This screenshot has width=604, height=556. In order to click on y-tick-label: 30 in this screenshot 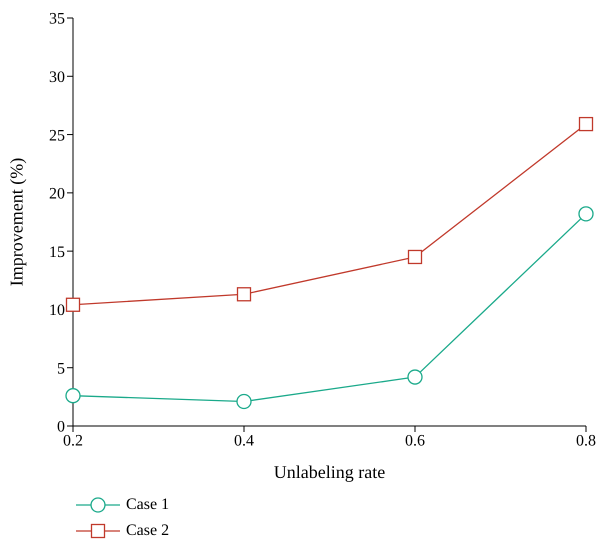, I will do `click(57, 77)`.